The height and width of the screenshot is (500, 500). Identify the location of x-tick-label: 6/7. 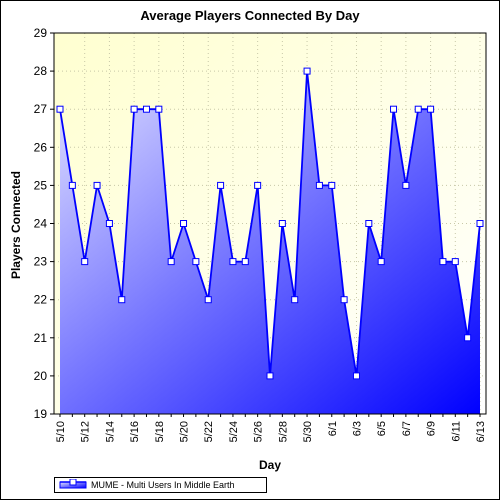
(407, 428).